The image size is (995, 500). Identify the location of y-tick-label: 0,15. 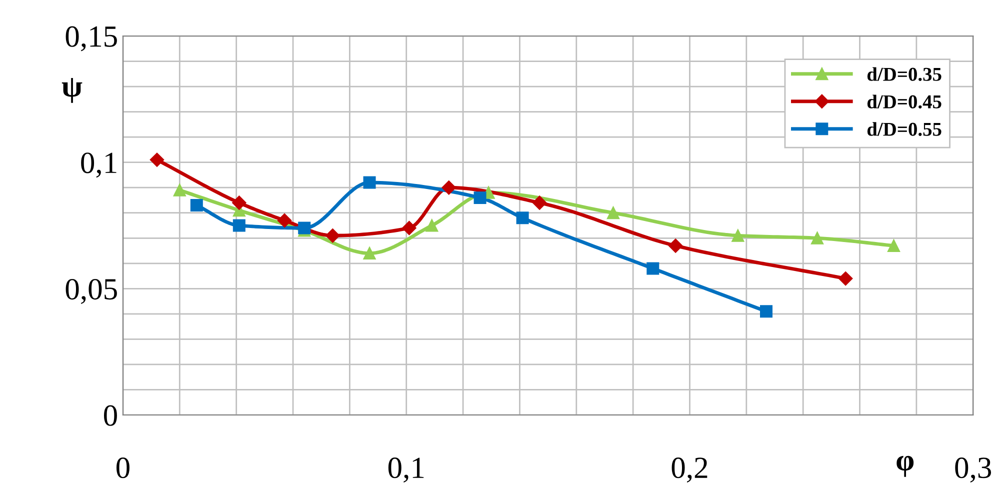
(91, 39).